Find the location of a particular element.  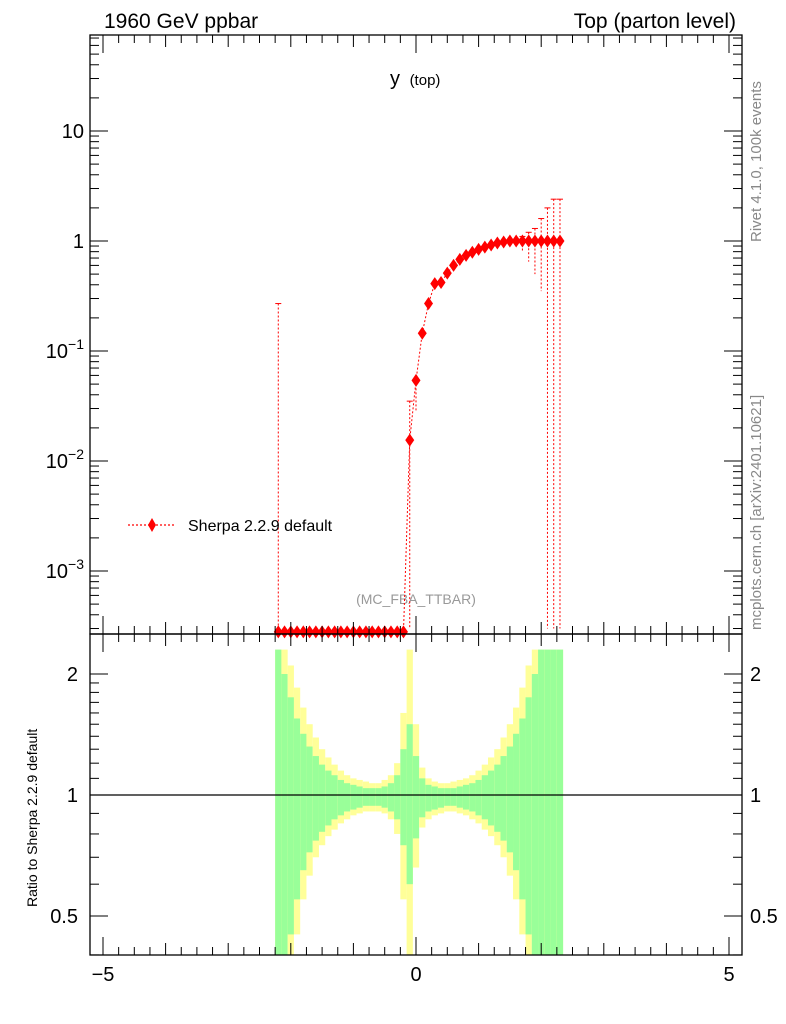

main-ytick-label: 10⁻³ is located at coordinates (65, 569).